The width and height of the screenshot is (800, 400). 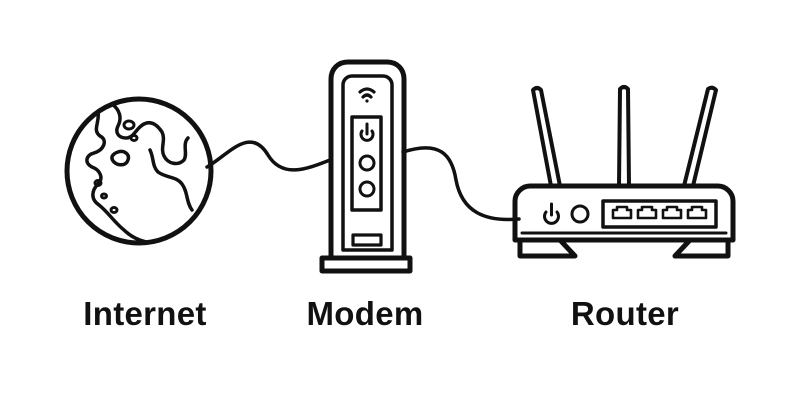 What do you see at coordinates (139, 171) in the screenshot?
I see `globe-icon` at bounding box center [139, 171].